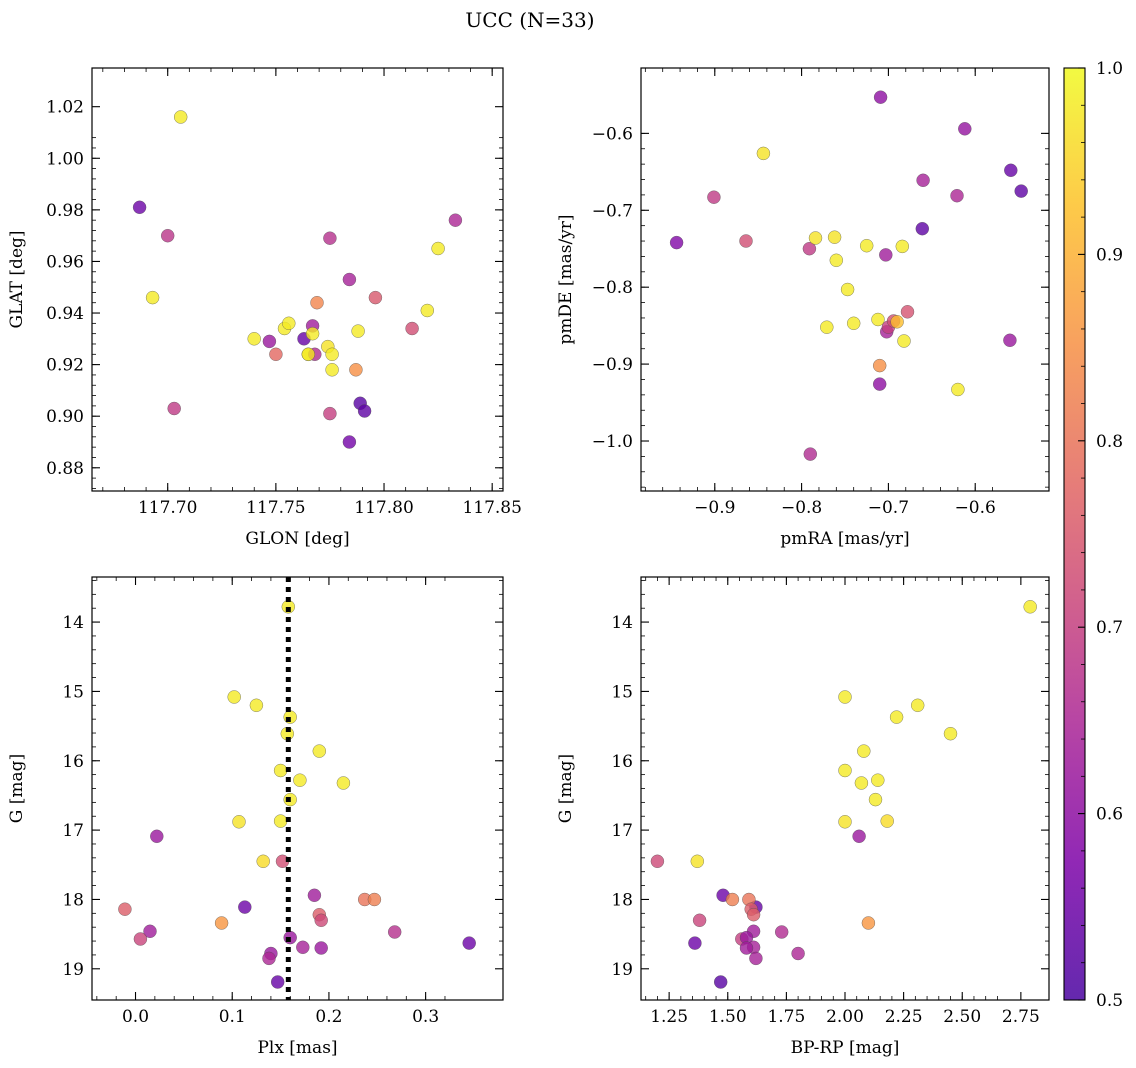  Describe the element at coordinates (845, 1017) in the screenshot. I see `x-tick-label: 2.00` at that location.